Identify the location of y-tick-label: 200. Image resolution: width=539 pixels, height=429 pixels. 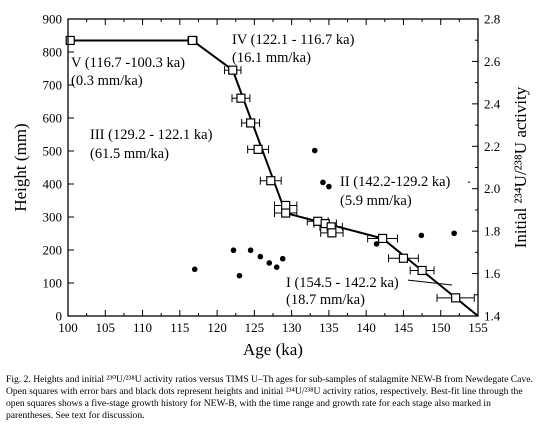
(53, 250).